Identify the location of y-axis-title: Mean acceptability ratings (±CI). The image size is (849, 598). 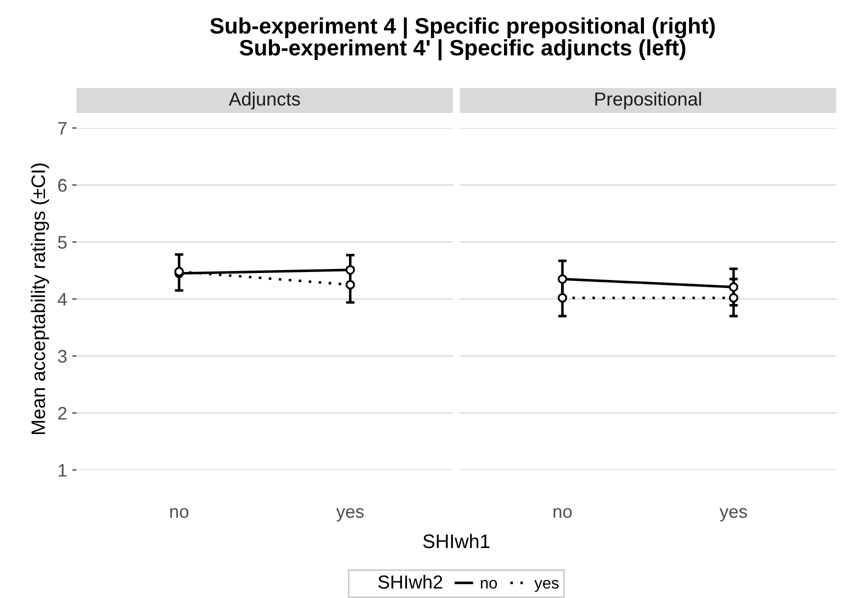
(40, 299).